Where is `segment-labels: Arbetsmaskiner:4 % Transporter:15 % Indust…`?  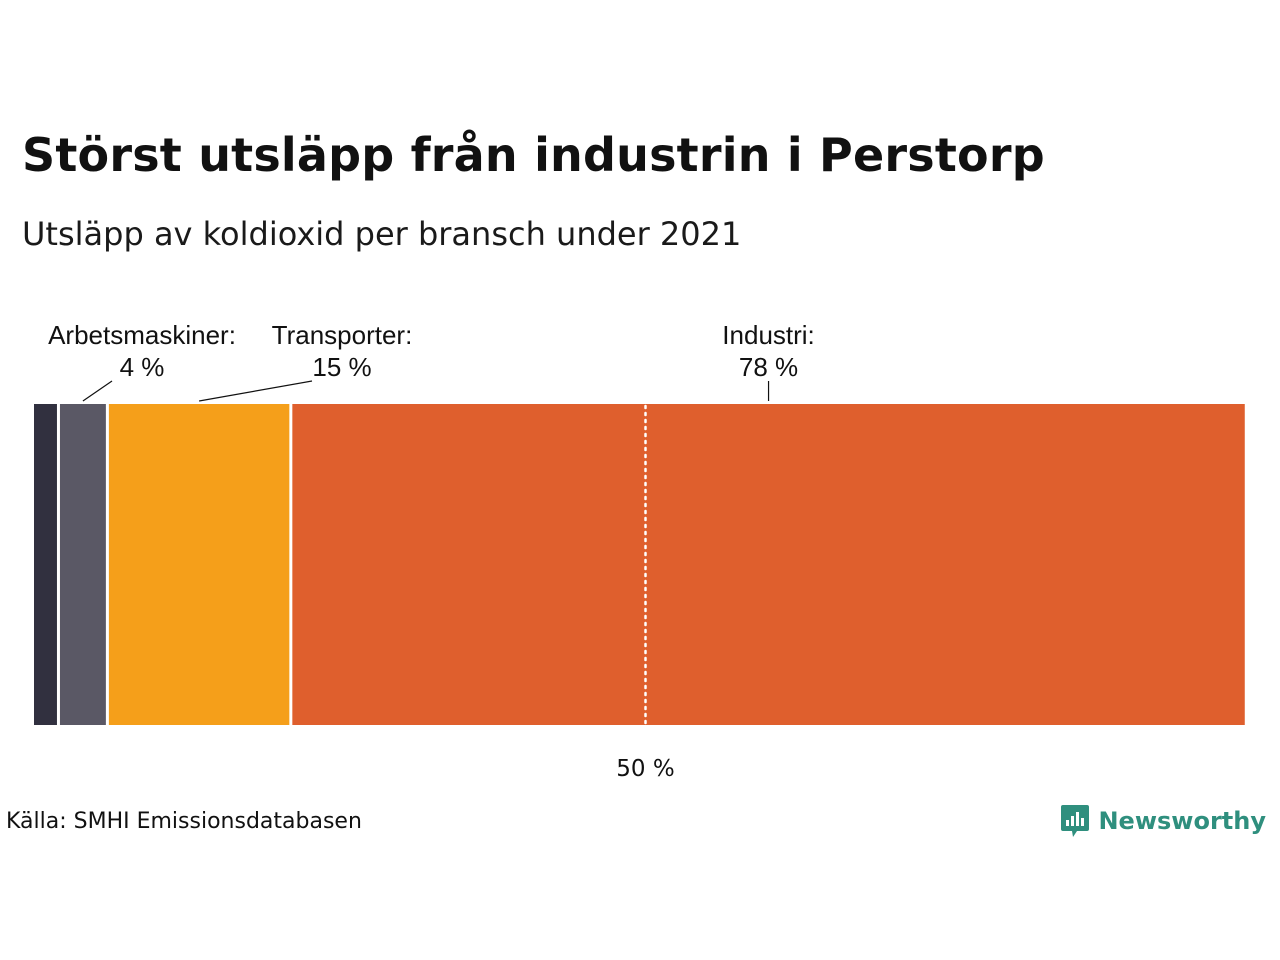 segment-labels: Arbetsmaskiner:4 % Transporter:15 % Indust… is located at coordinates (431, 361).